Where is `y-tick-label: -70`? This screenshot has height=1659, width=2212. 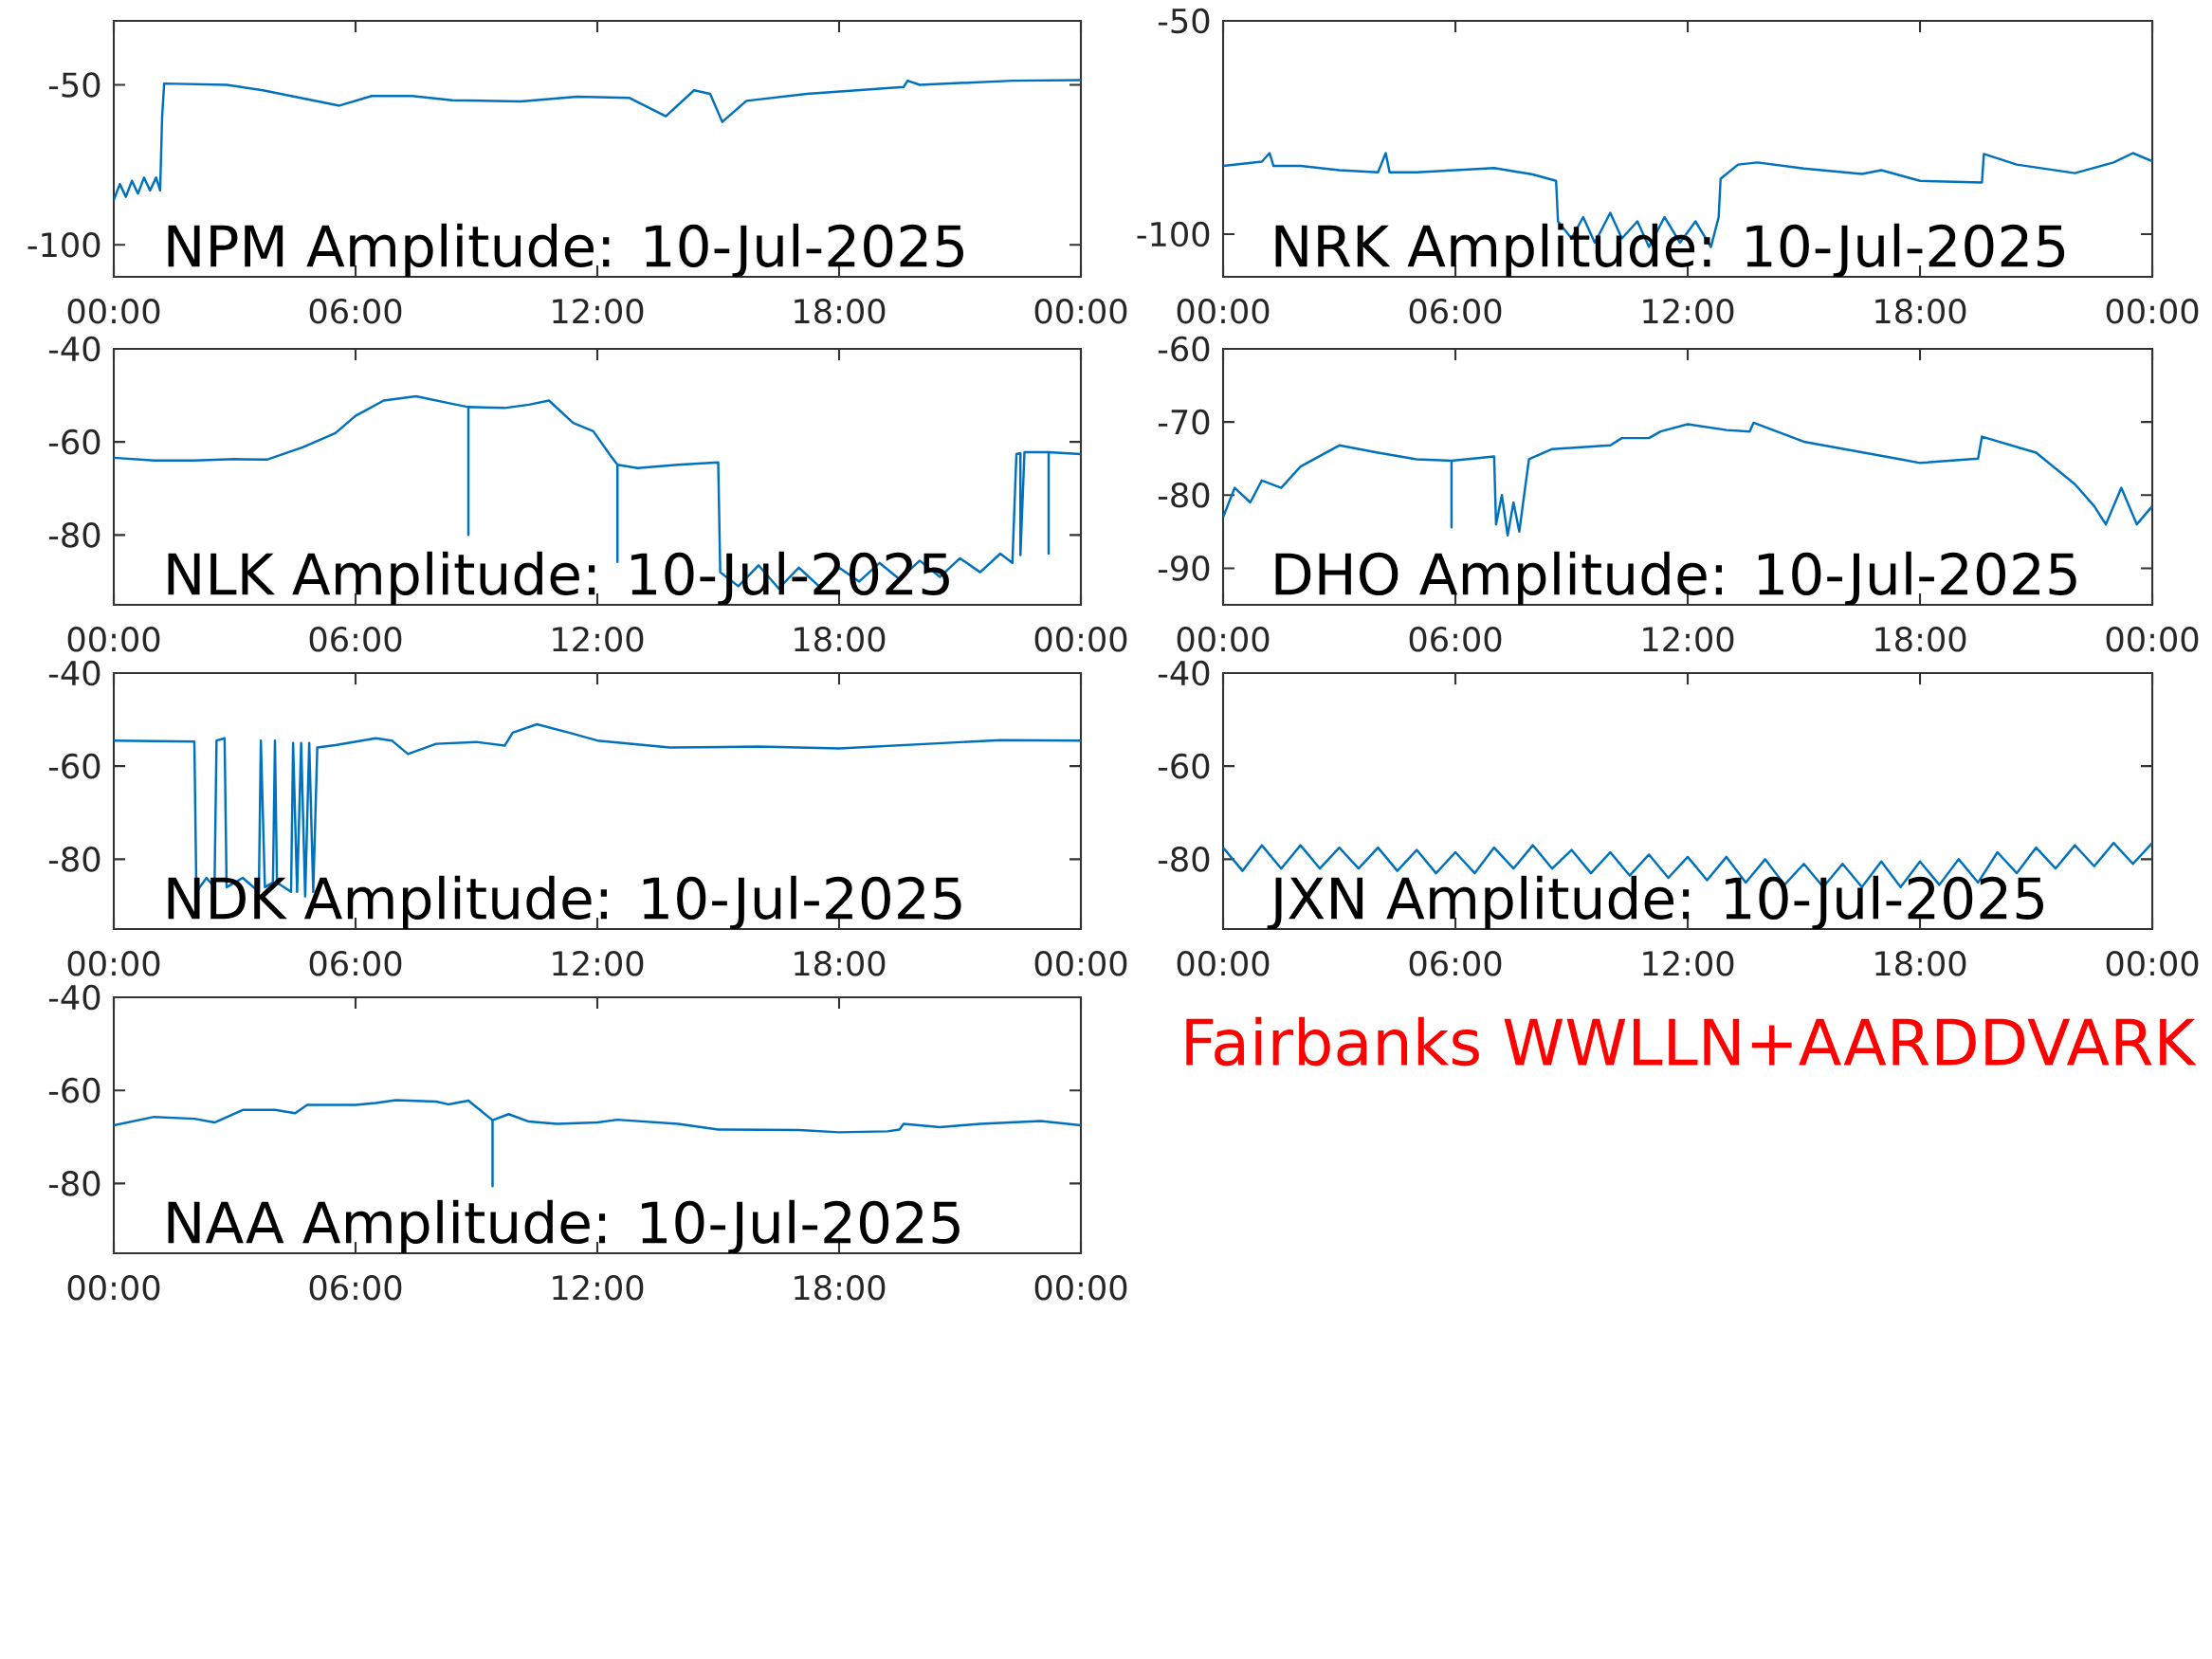 y-tick-label: -70 is located at coordinates (1184, 422).